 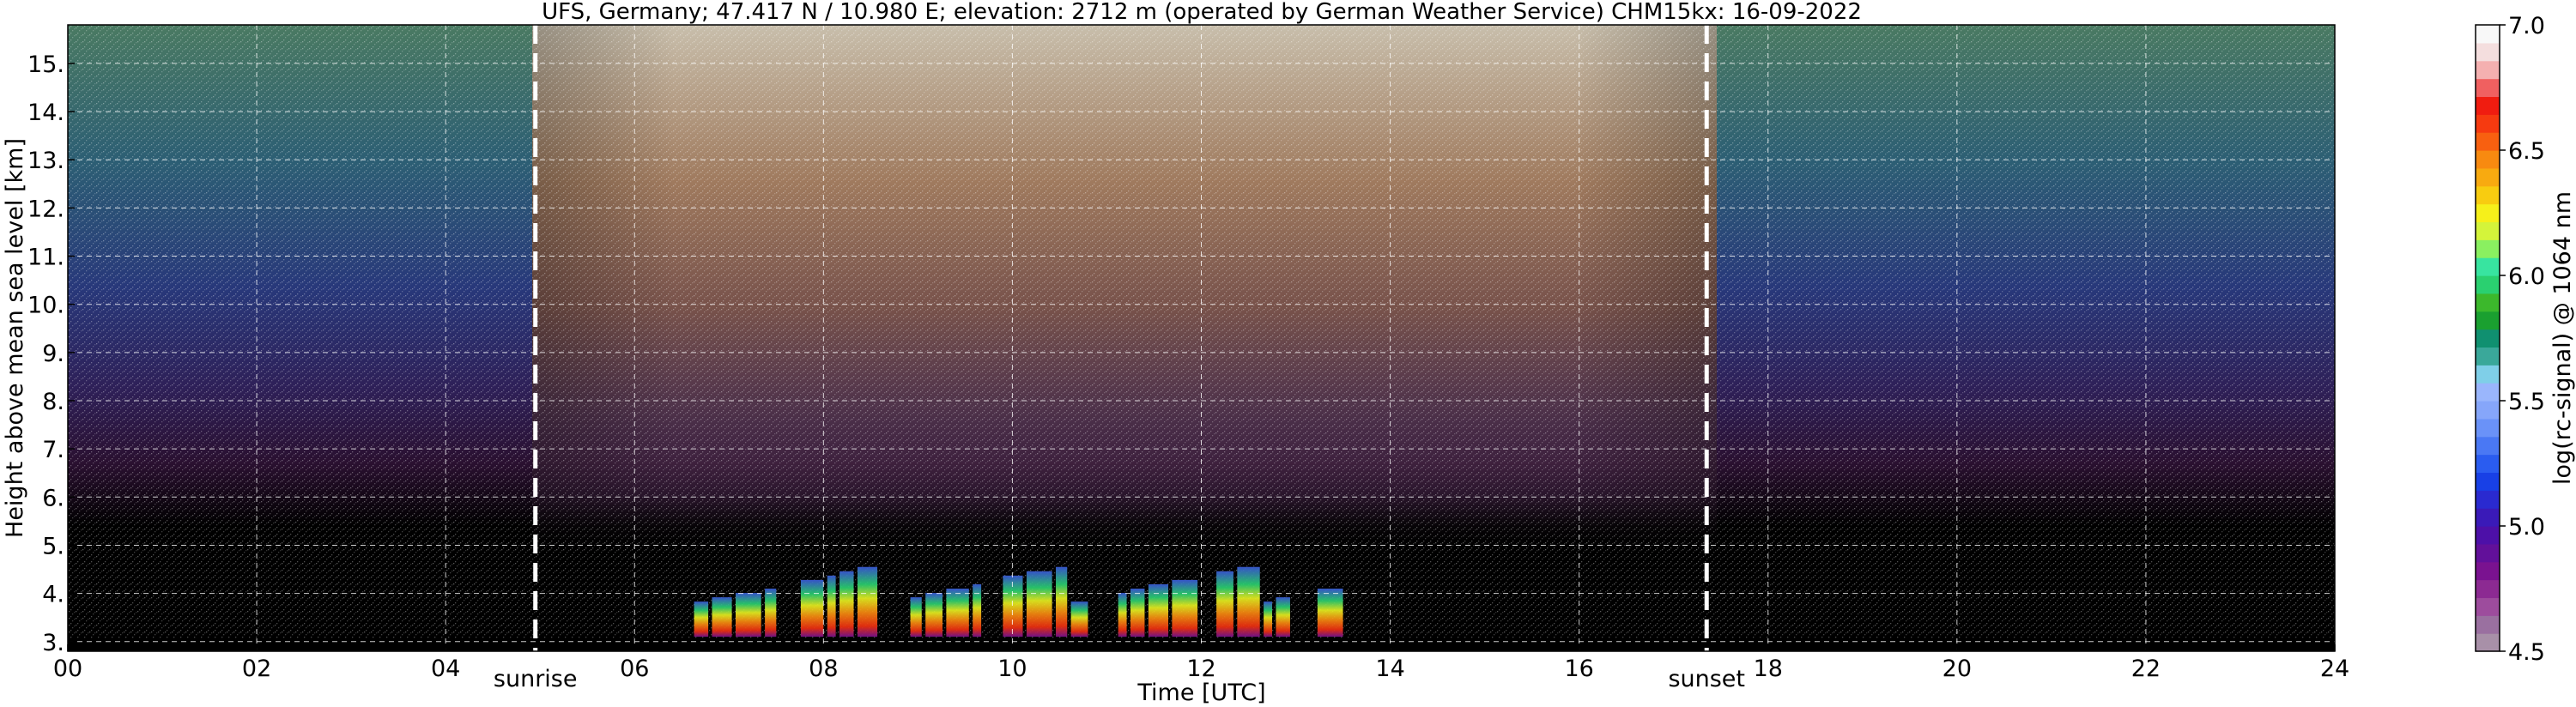 I want to click on colorbar, so click(x=2488, y=338).